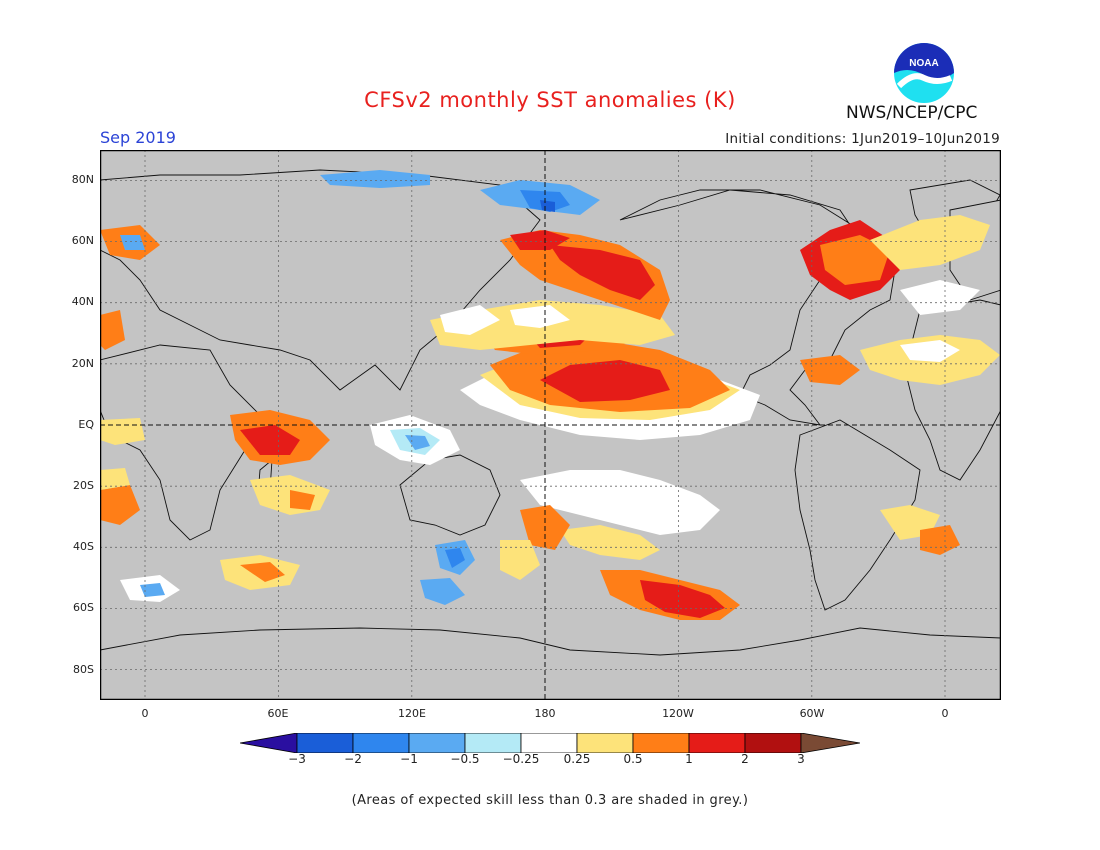 The image size is (1100, 850). I want to click on lat-label-60s: 60S, so click(83, 607).